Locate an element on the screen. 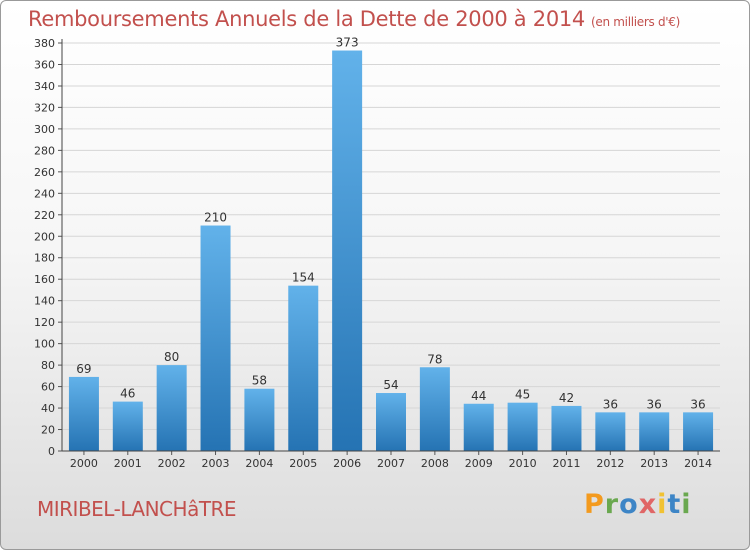 This screenshot has width=750, height=550. x-tick-label: 2010 is located at coordinates (523, 463).